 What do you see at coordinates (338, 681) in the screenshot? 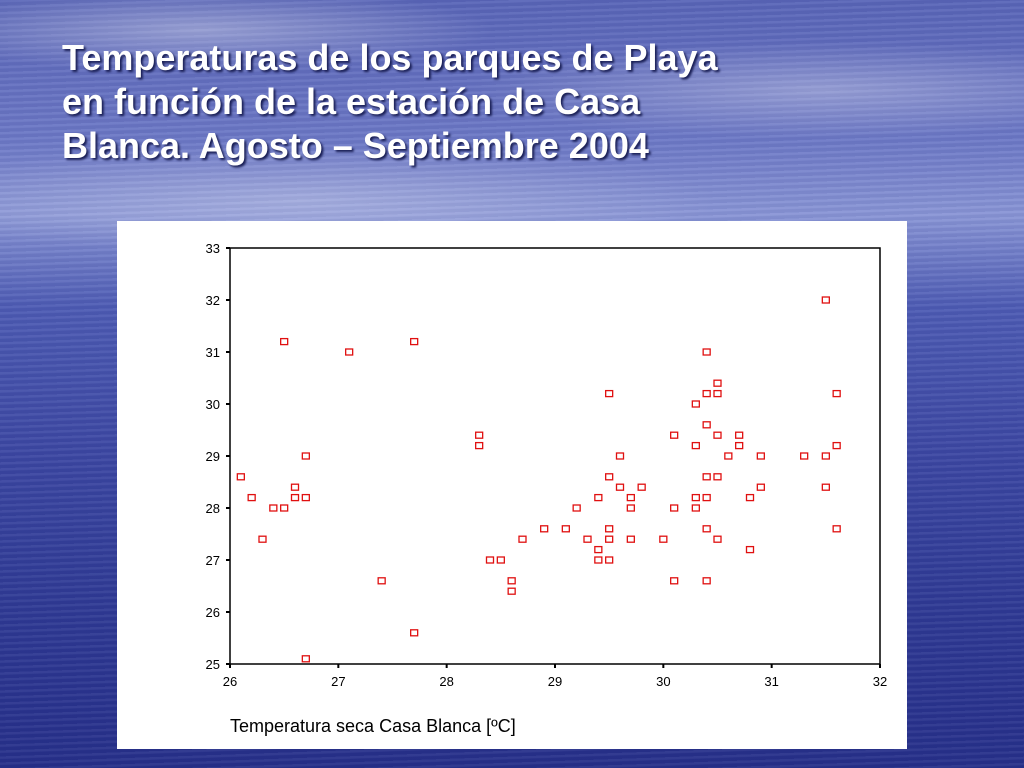
I see `x-tick-label: 27` at bounding box center [338, 681].